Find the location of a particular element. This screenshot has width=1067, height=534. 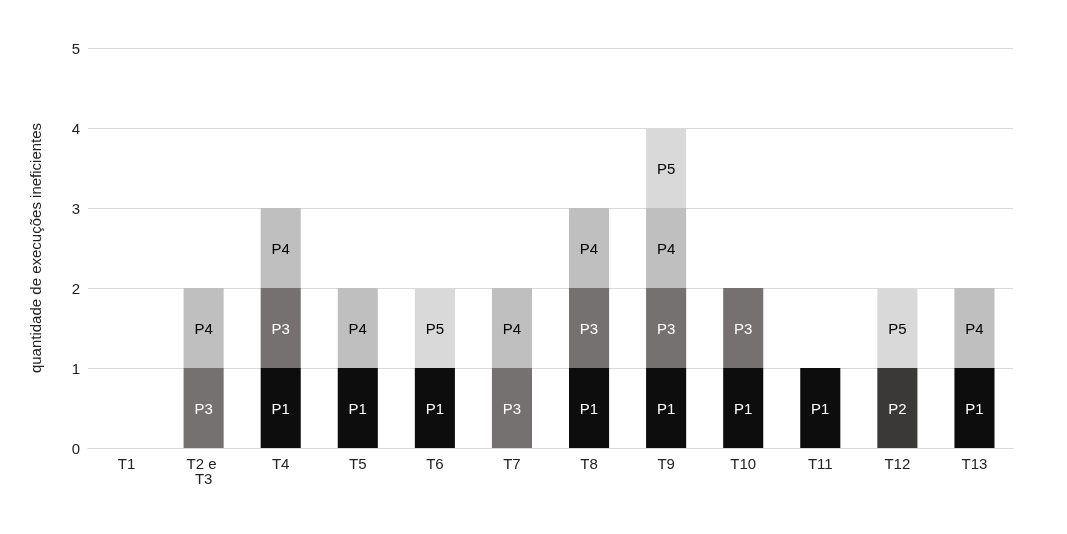

y-tick-label: 5 is located at coordinates (75, 48).